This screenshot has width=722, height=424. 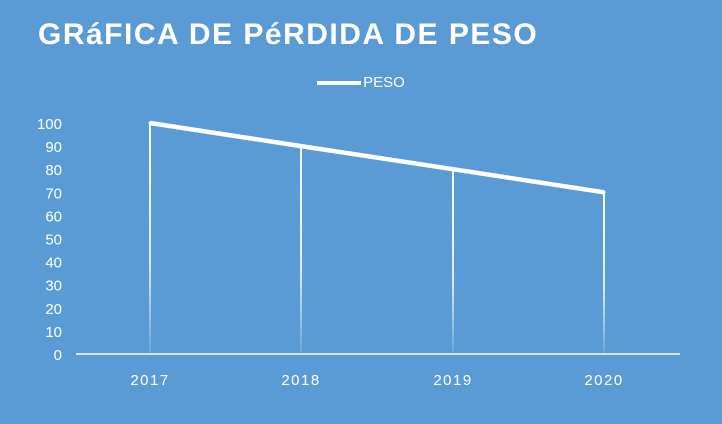 What do you see at coordinates (53, 170) in the screenshot?
I see `y-tick-label: 80` at bounding box center [53, 170].